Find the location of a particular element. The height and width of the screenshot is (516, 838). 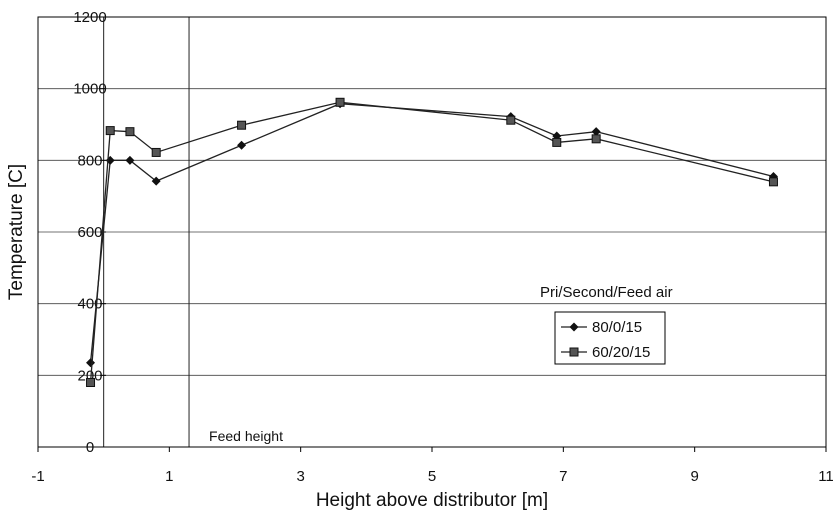

legend: Pri/Second/Feed air 80/0/15 60/20/15 is located at coordinates (606, 324).